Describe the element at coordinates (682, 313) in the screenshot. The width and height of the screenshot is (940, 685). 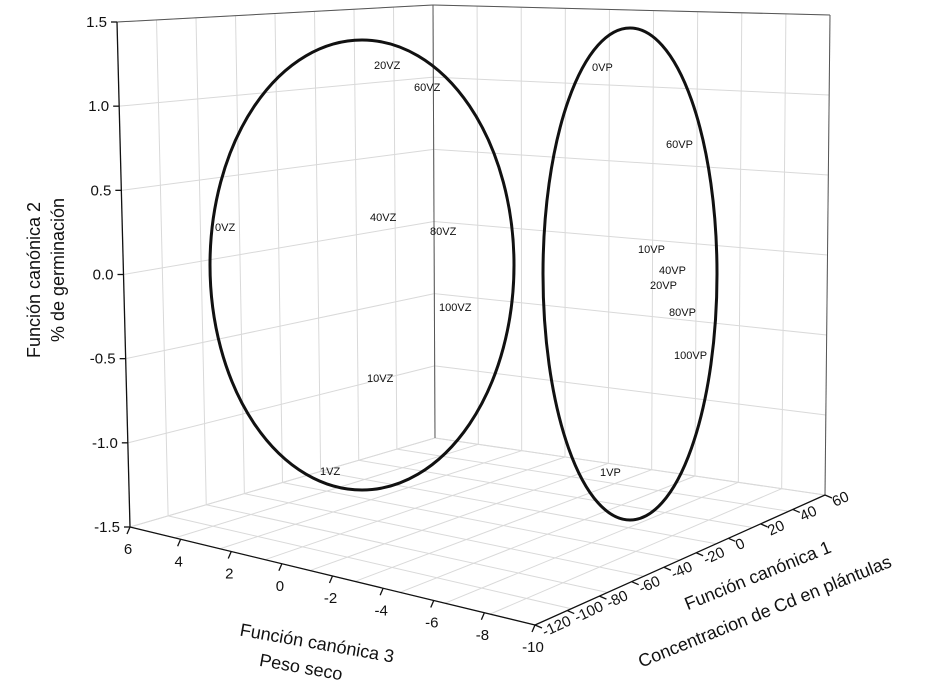
I see `point-label-80vp: 80VP` at that location.